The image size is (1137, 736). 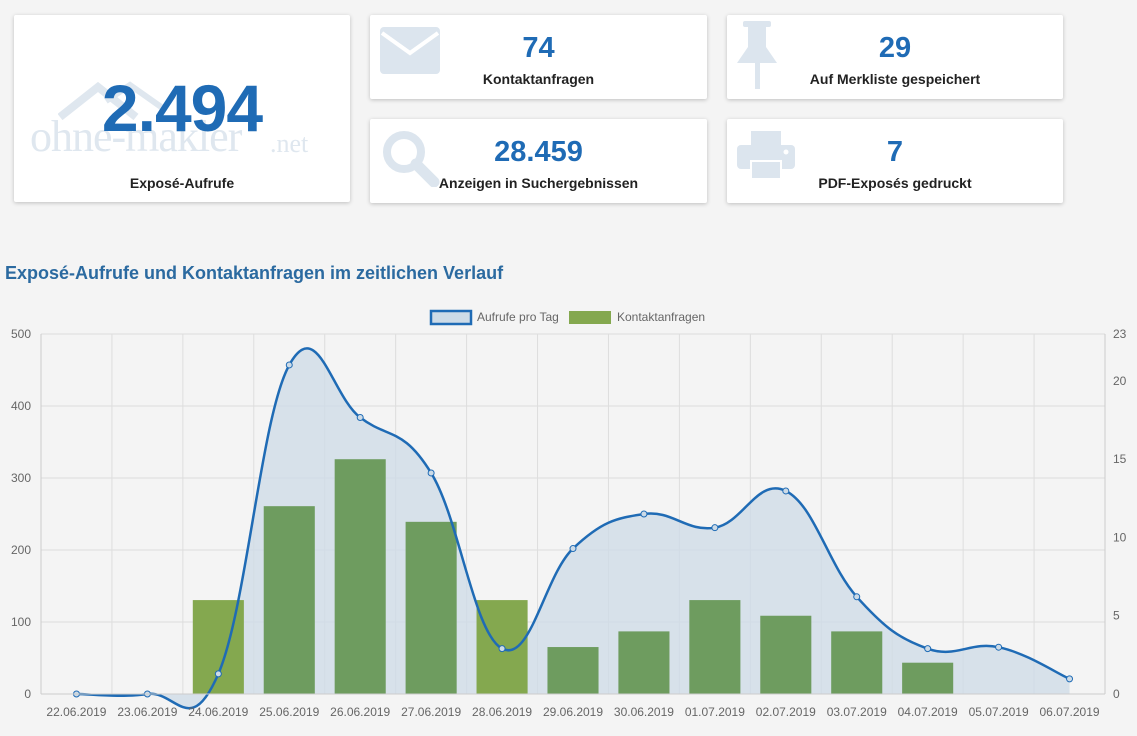 I want to click on y-right-tick-label: 15, so click(x=1120, y=459).